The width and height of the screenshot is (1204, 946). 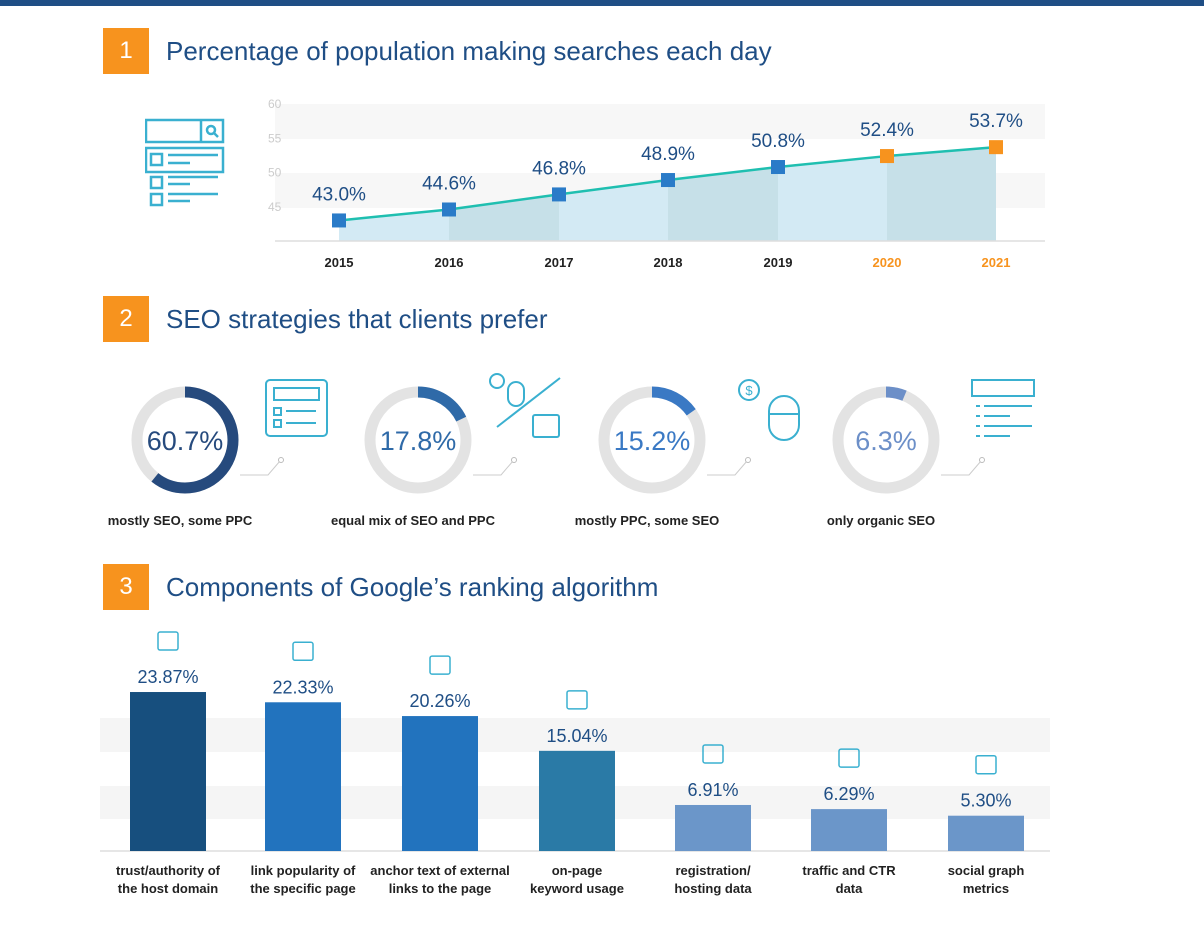 I want to click on bar-category-line: social graph, so click(x=986, y=870).